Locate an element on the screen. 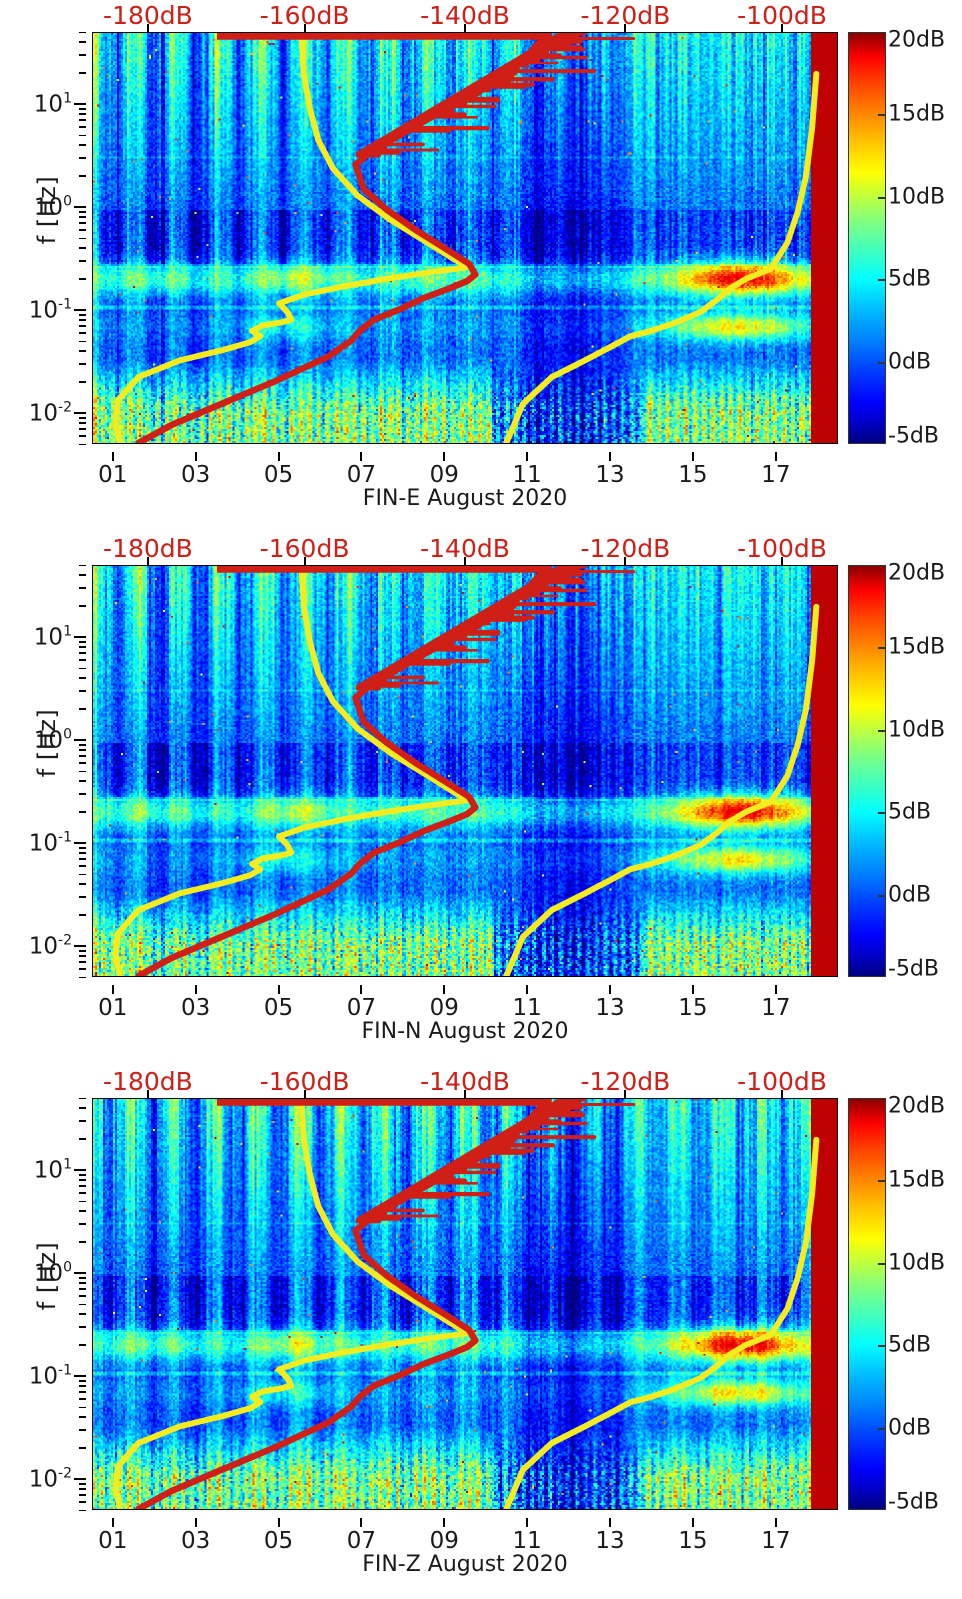 The width and height of the screenshot is (962, 1599). colorbar-tick-label-20: 20dB is located at coordinates (917, 1106).